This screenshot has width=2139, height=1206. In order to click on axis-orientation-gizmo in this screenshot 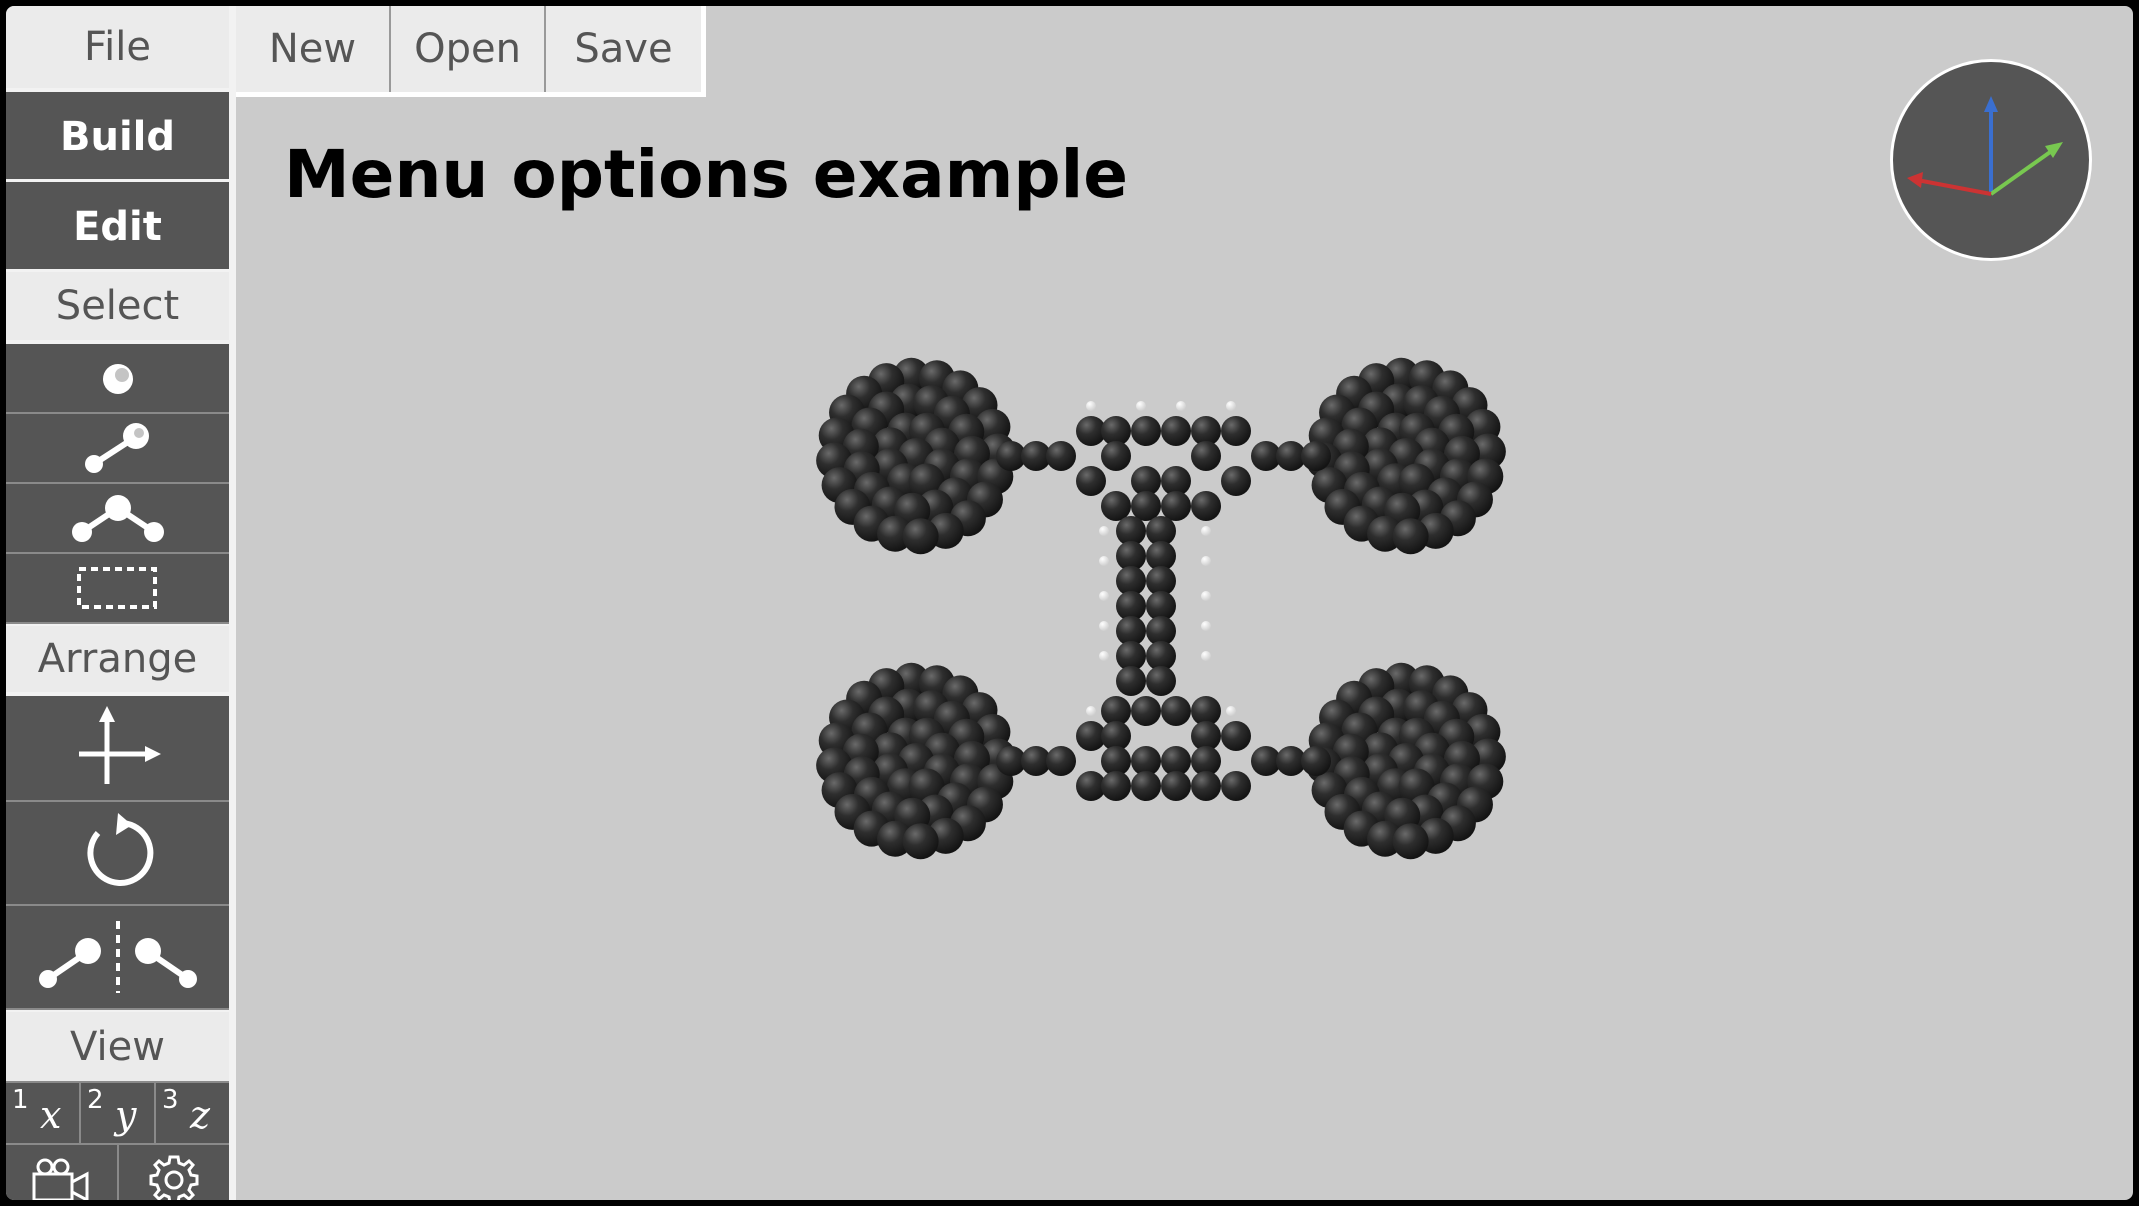, I will do `click(1991, 160)`.